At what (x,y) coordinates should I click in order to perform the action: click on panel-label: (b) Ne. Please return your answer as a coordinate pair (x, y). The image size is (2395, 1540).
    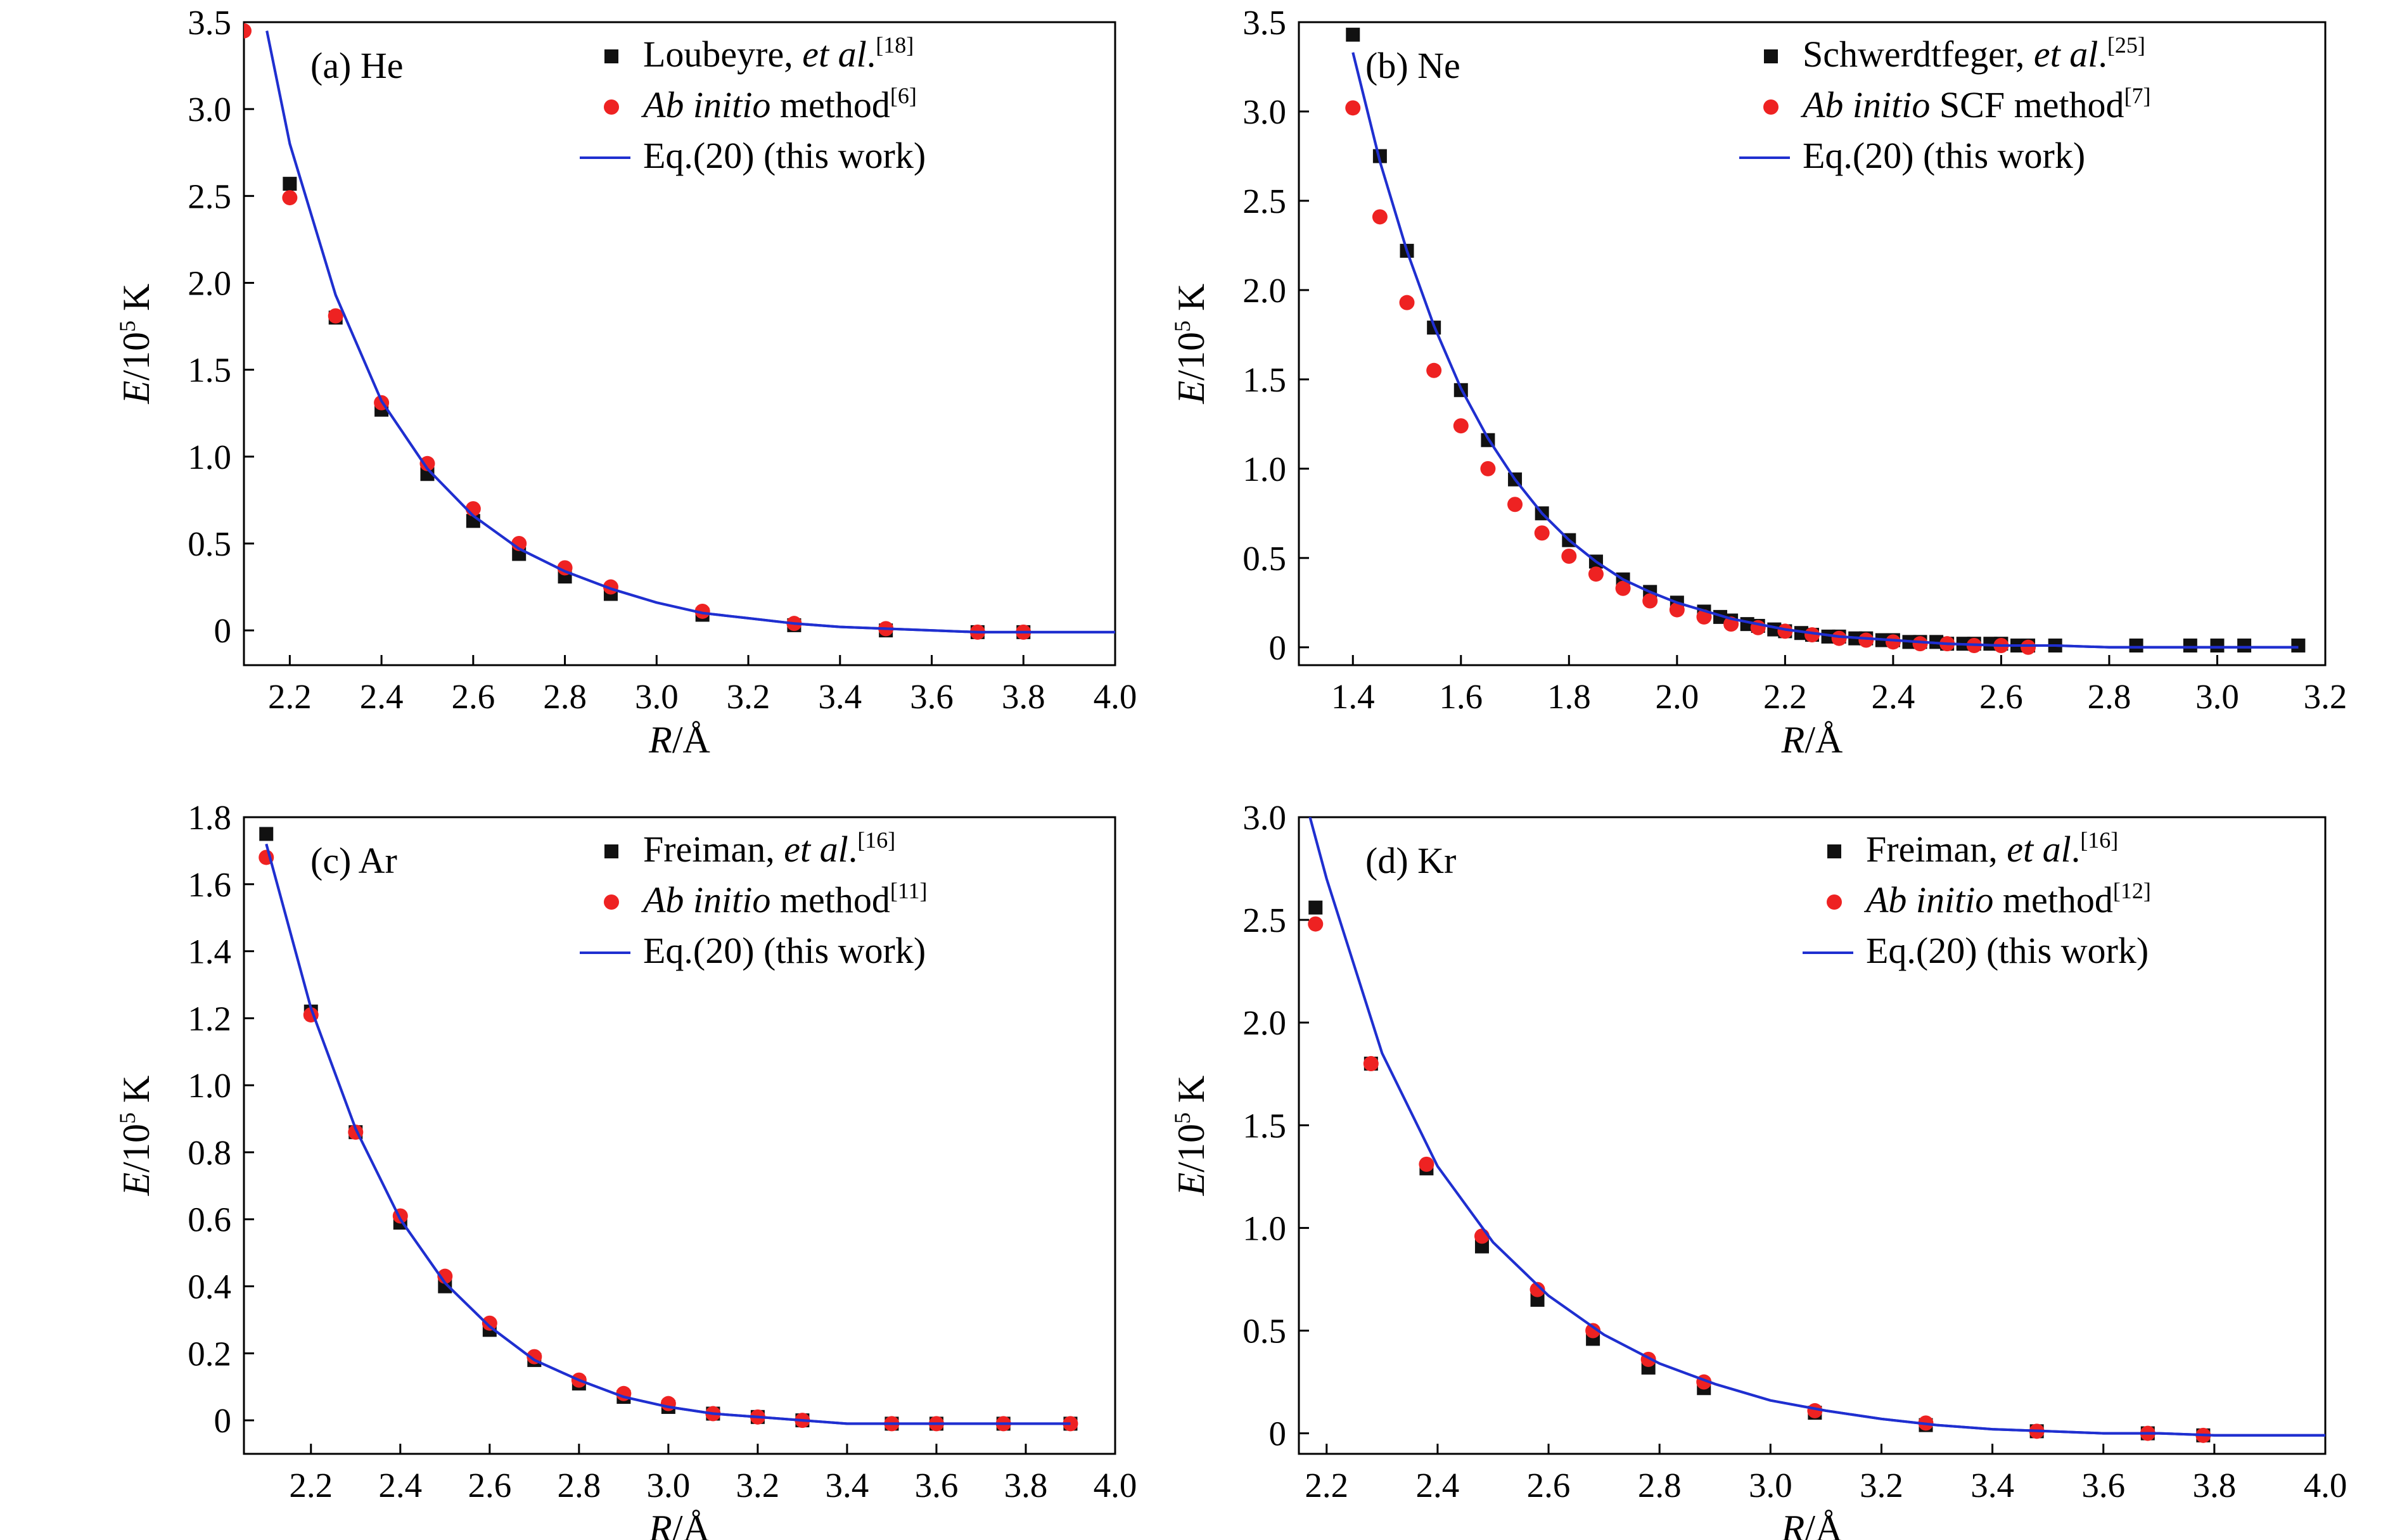
    Looking at the image, I should click on (1412, 65).